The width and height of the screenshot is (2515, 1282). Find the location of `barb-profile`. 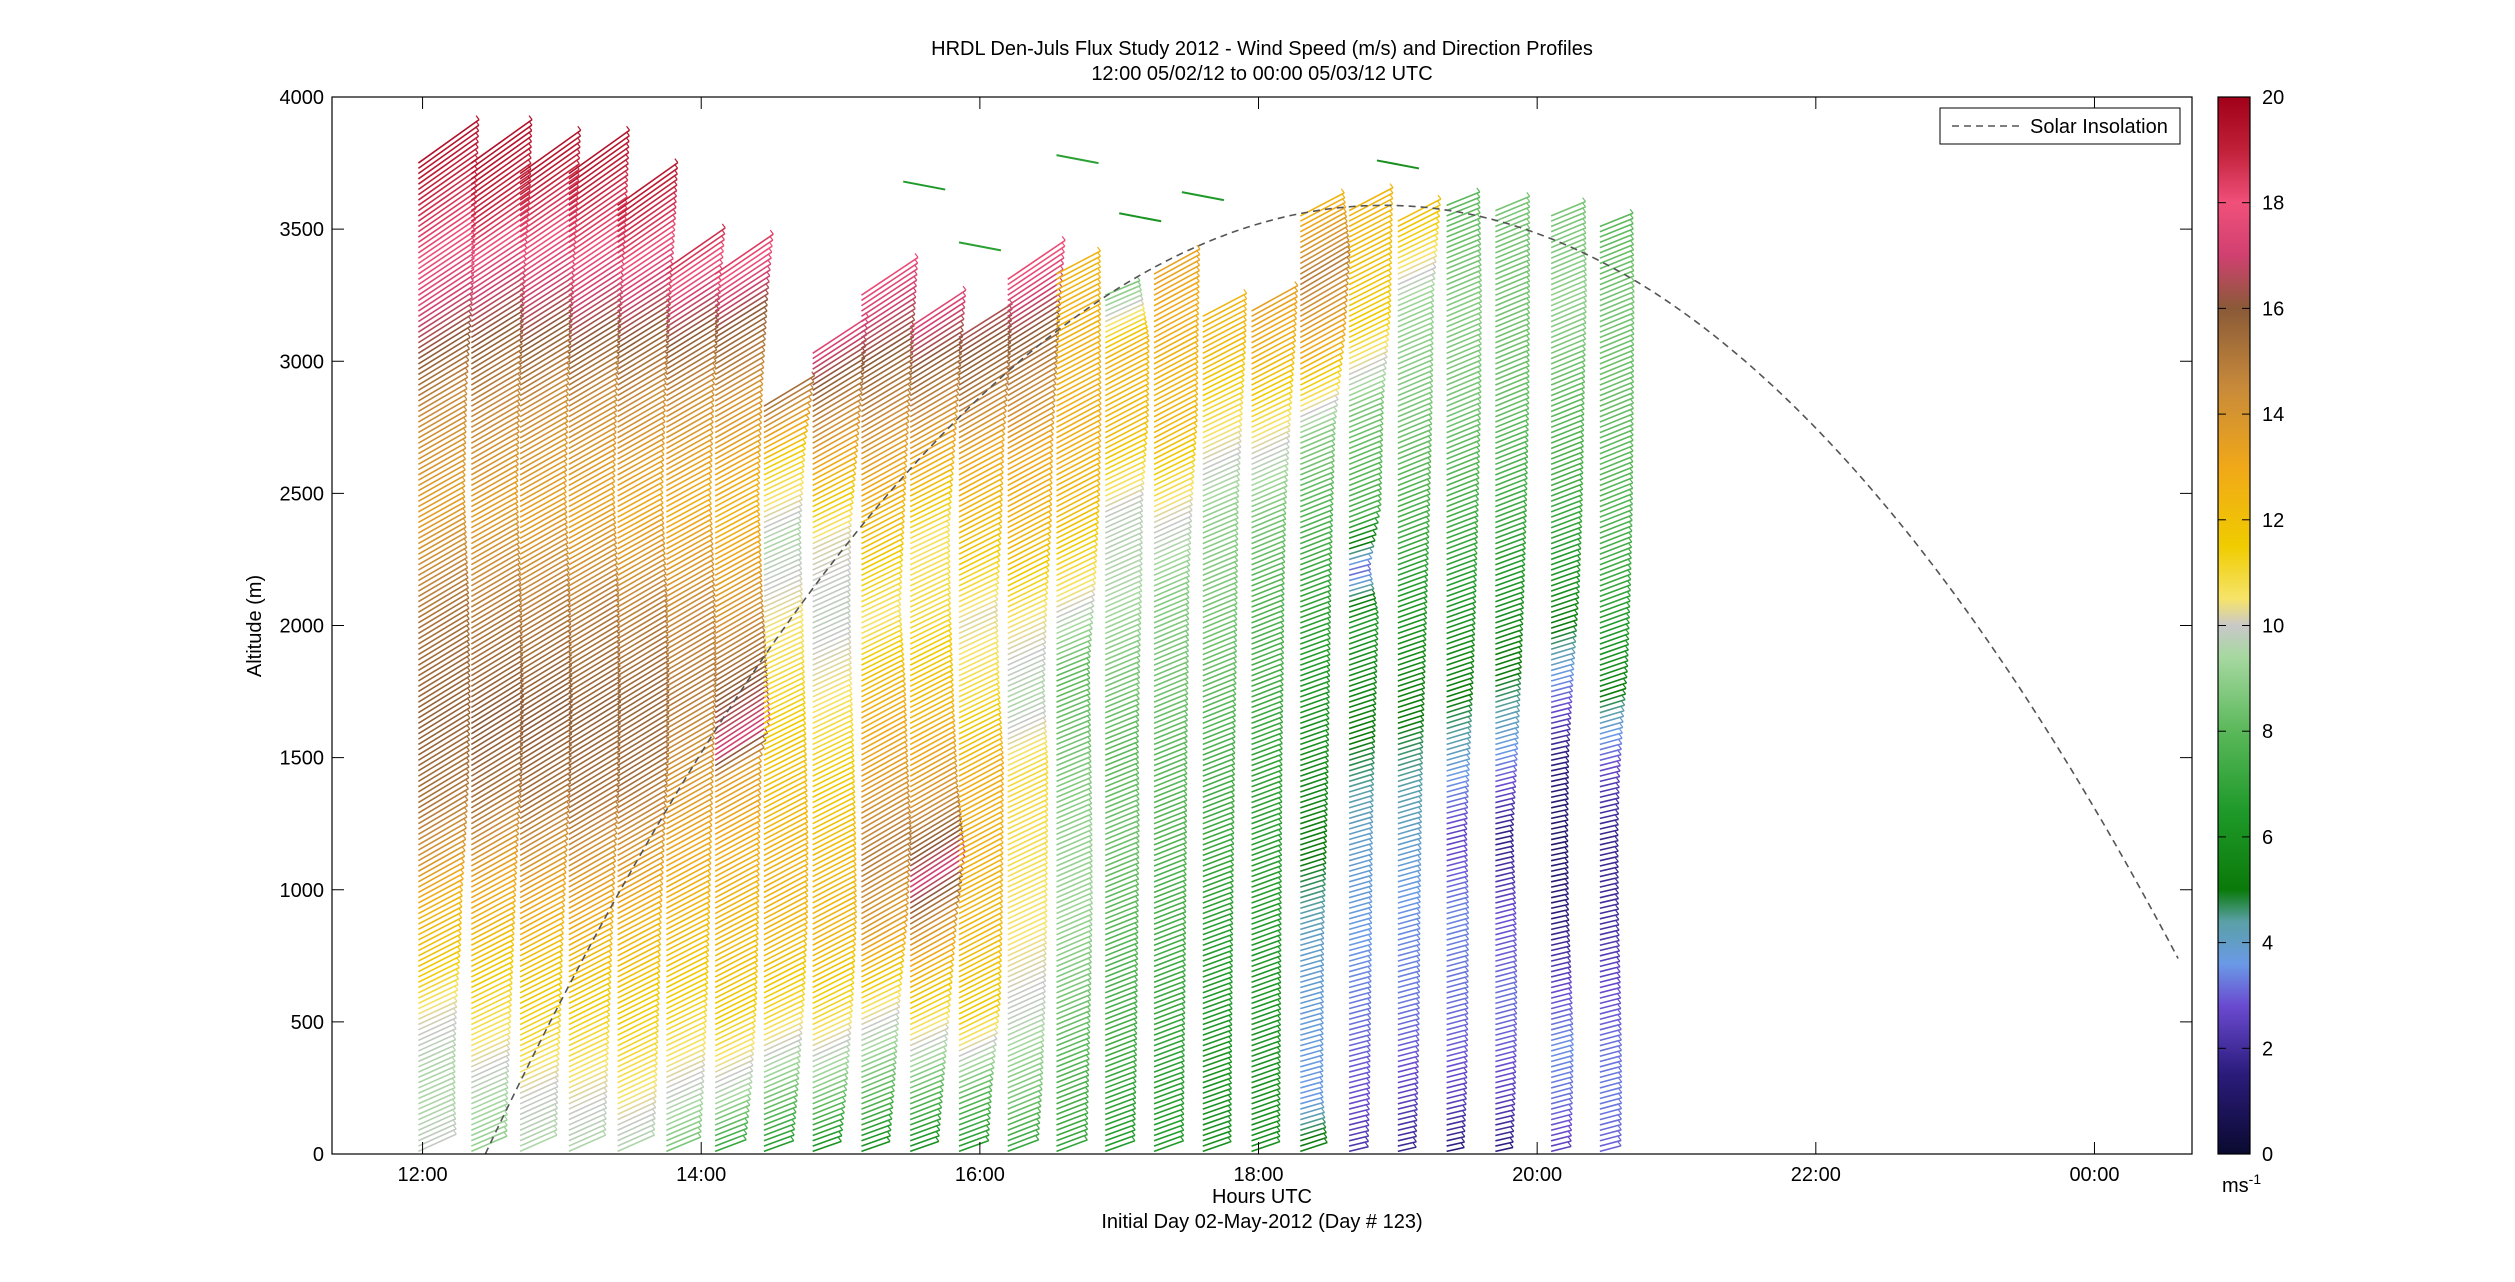

barb-profile is located at coordinates (985, 726).